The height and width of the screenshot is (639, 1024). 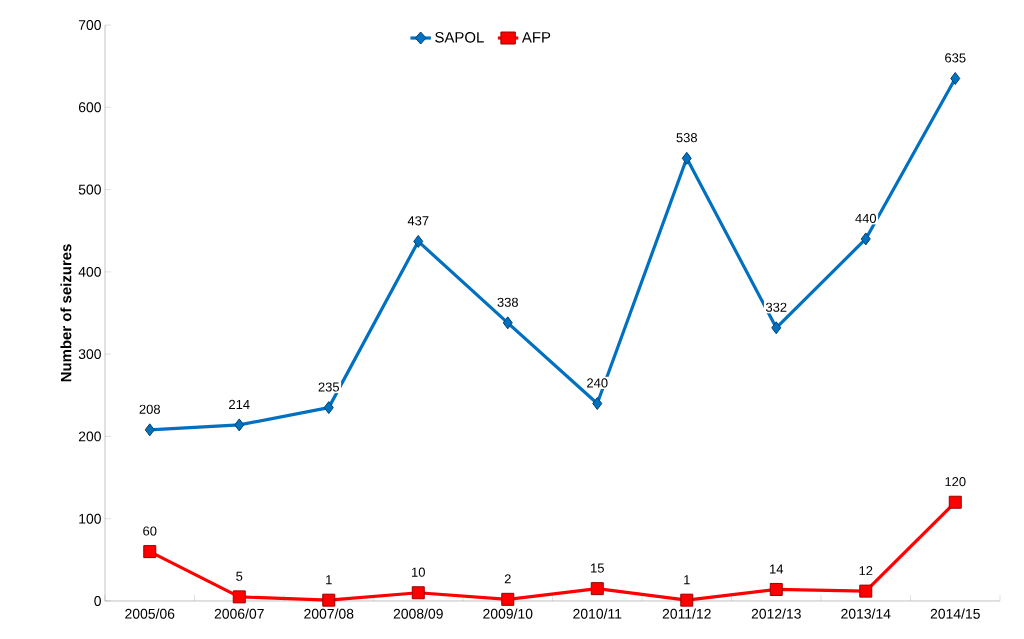 What do you see at coordinates (89, 271) in the screenshot?
I see `y-tick-label: 400` at bounding box center [89, 271].